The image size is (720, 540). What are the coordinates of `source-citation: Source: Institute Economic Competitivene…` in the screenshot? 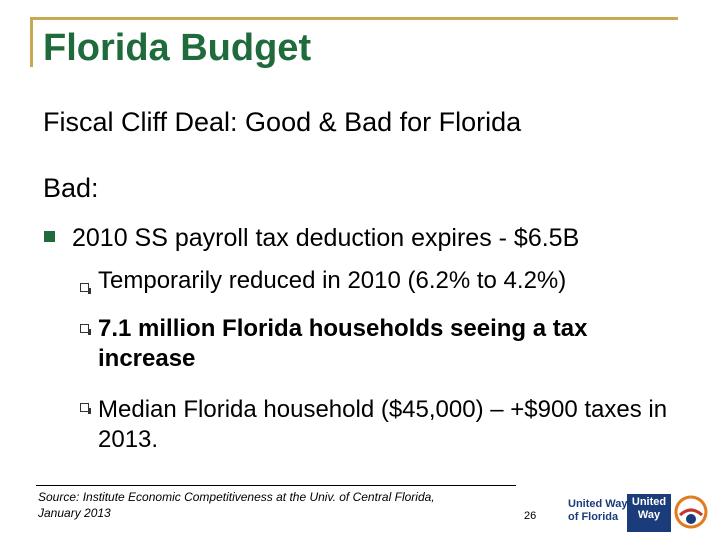 It's located at (236, 505).